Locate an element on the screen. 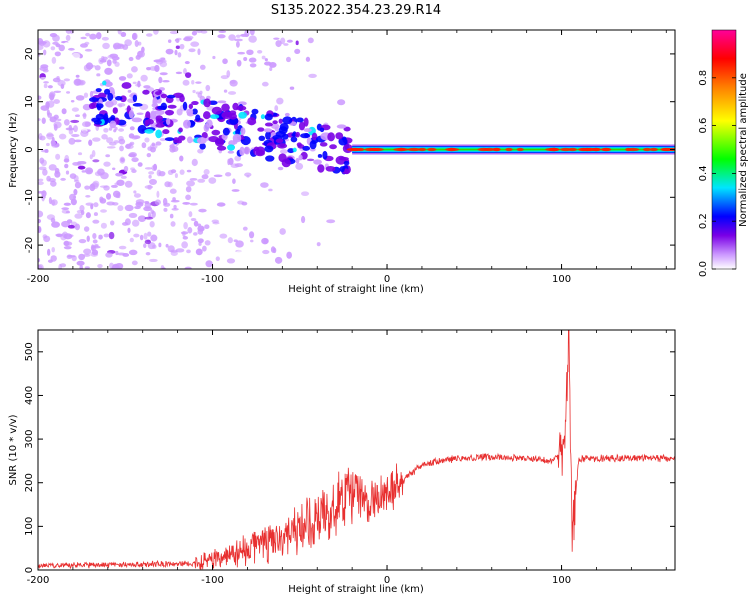  spectrogram-xtick-label: 100 is located at coordinates (561, 279).